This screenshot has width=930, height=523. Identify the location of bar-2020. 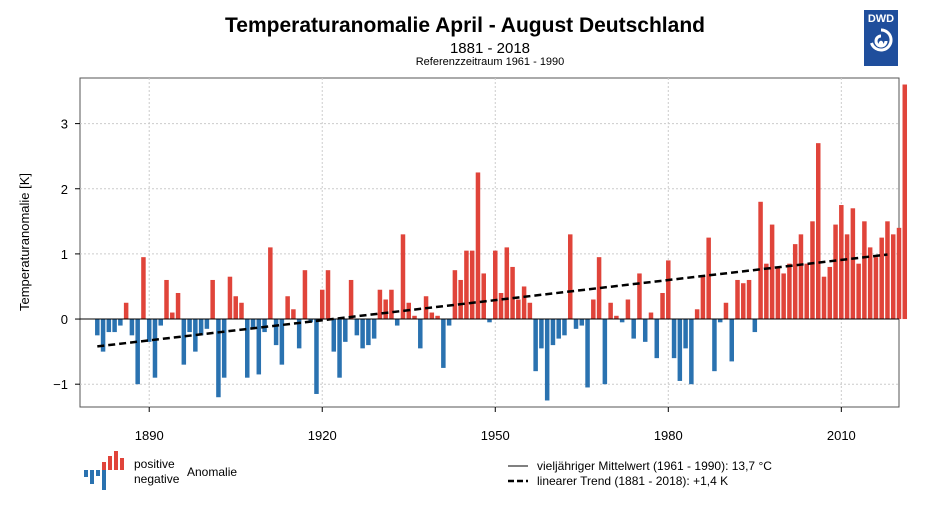
(899, 273).